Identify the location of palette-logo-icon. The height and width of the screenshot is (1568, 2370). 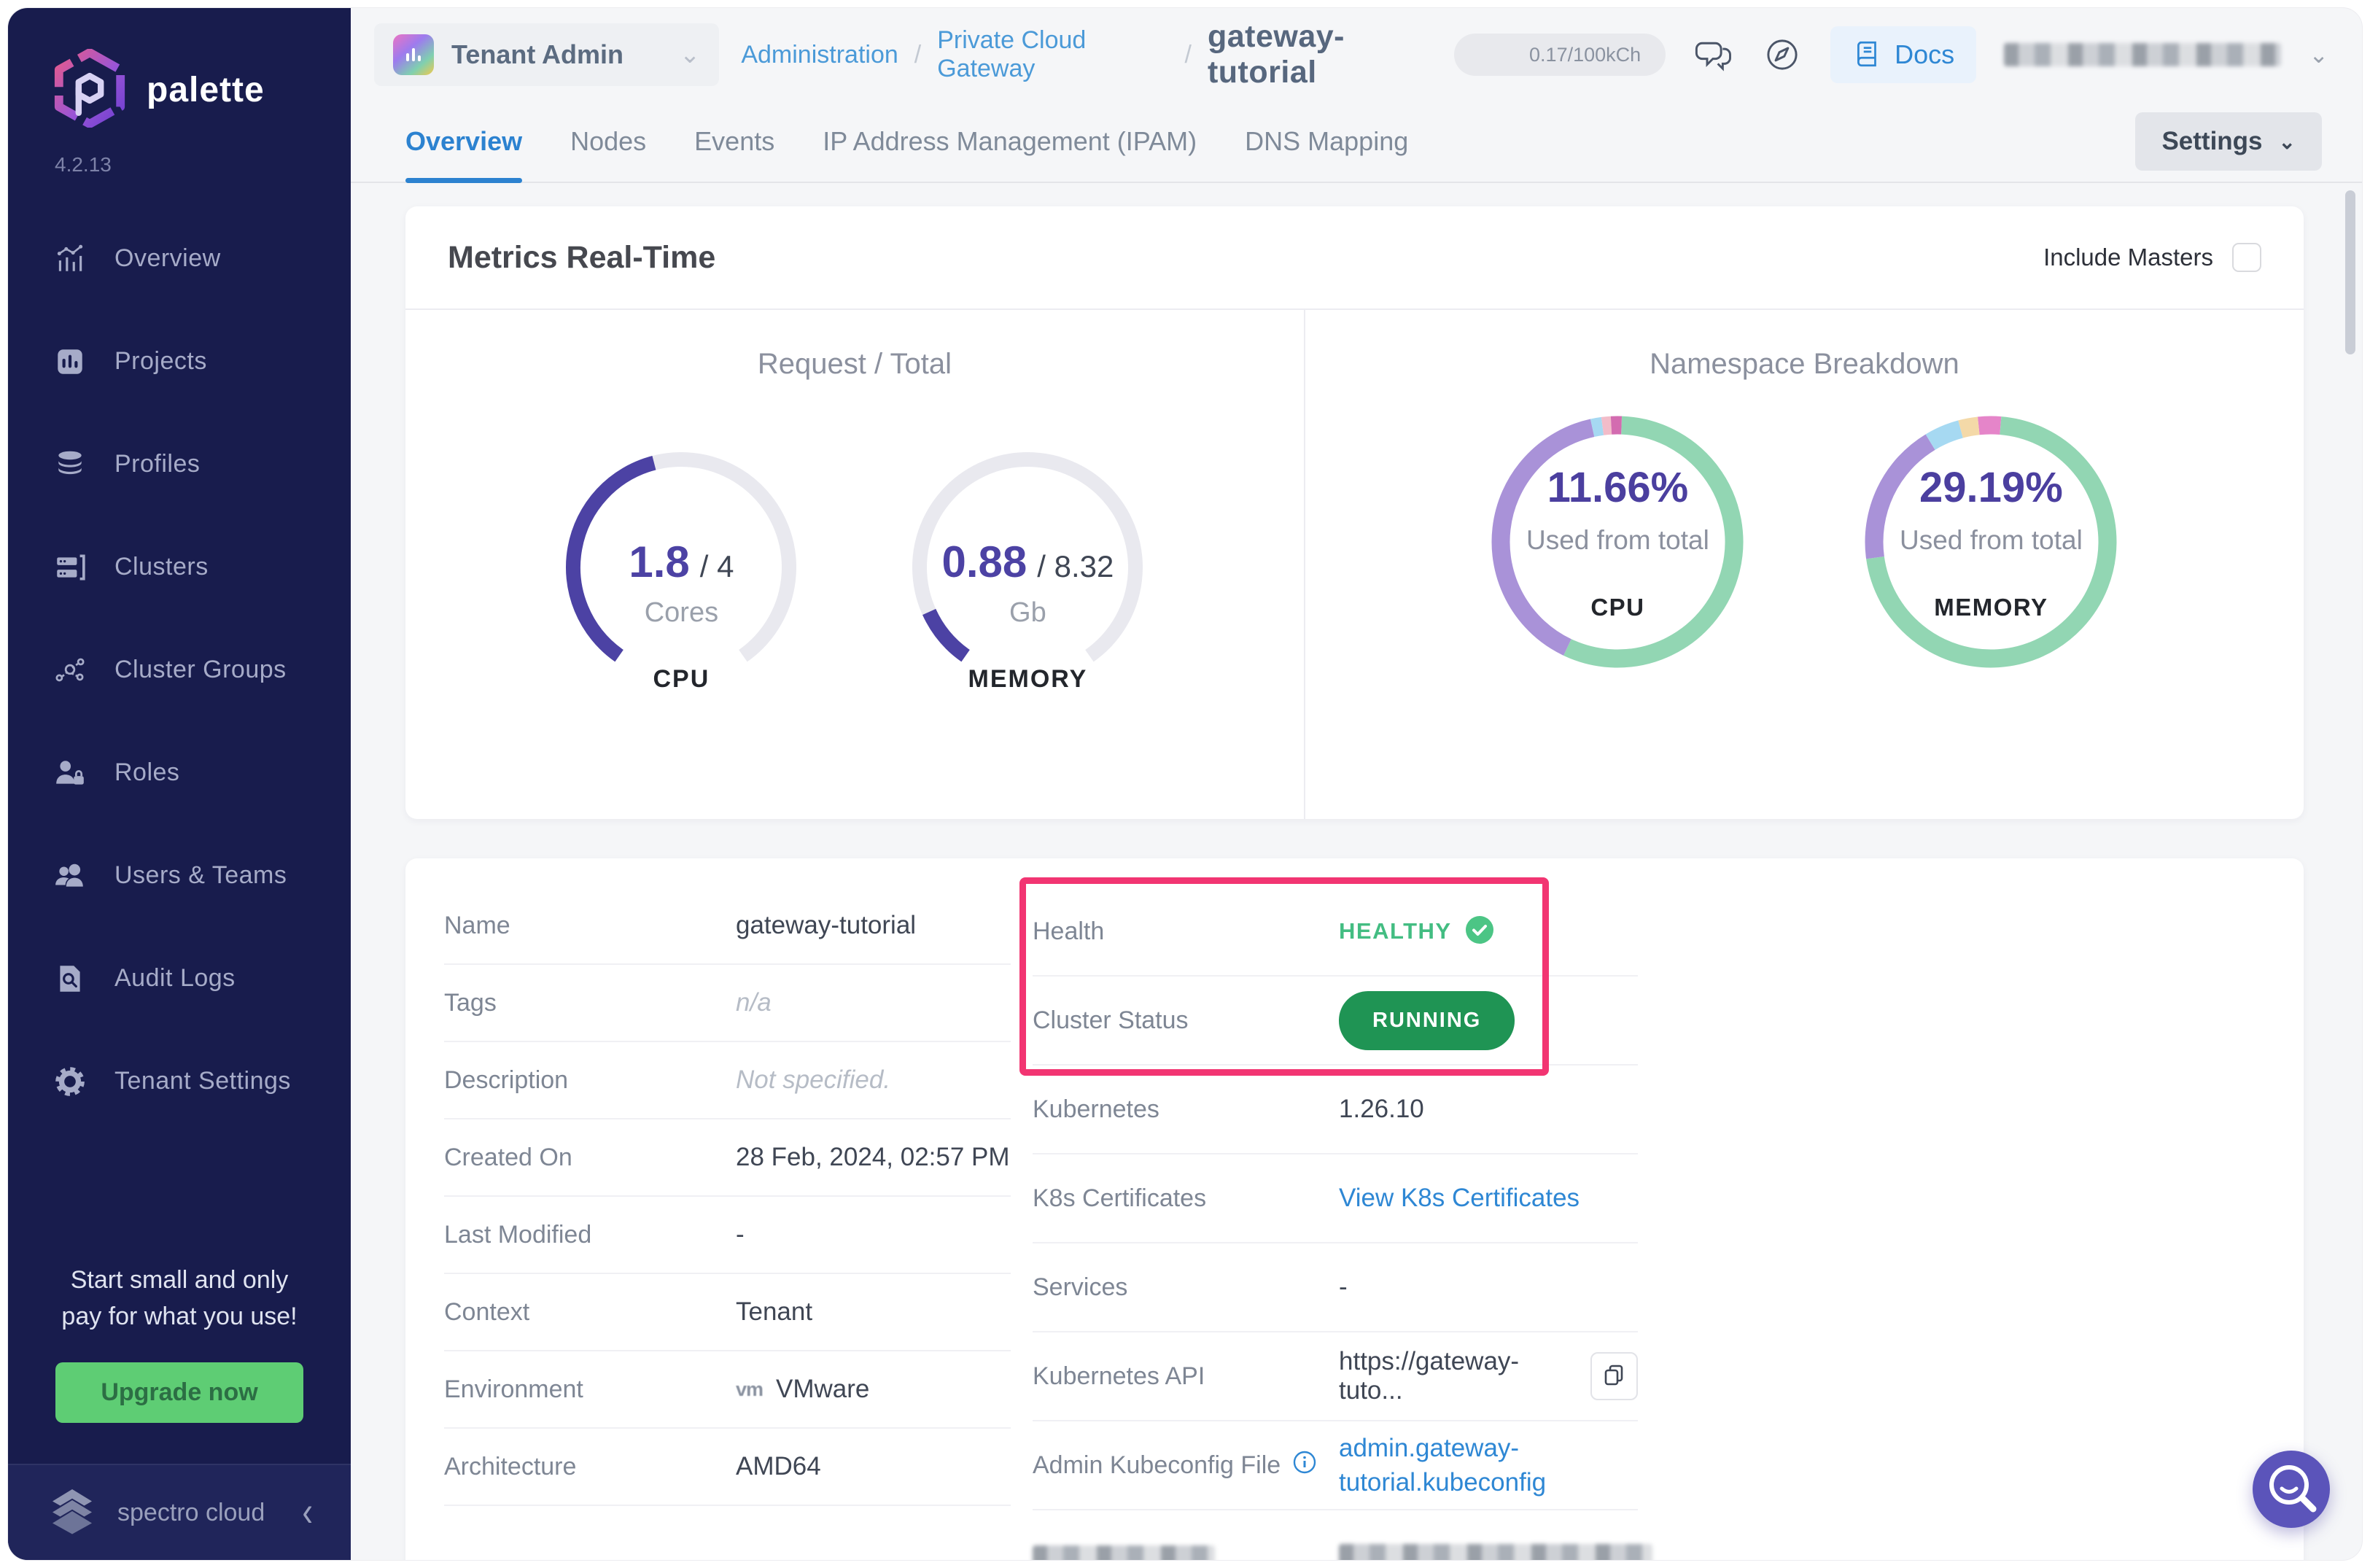
(90, 89).